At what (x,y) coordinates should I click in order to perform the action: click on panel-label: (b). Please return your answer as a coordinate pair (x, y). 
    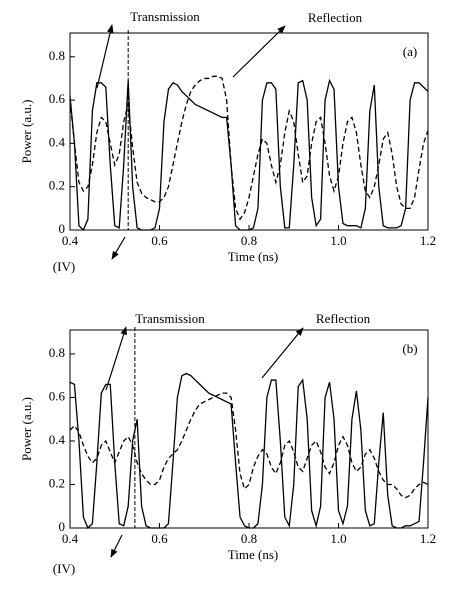
    Looking at the image, I should click on (409, 348).